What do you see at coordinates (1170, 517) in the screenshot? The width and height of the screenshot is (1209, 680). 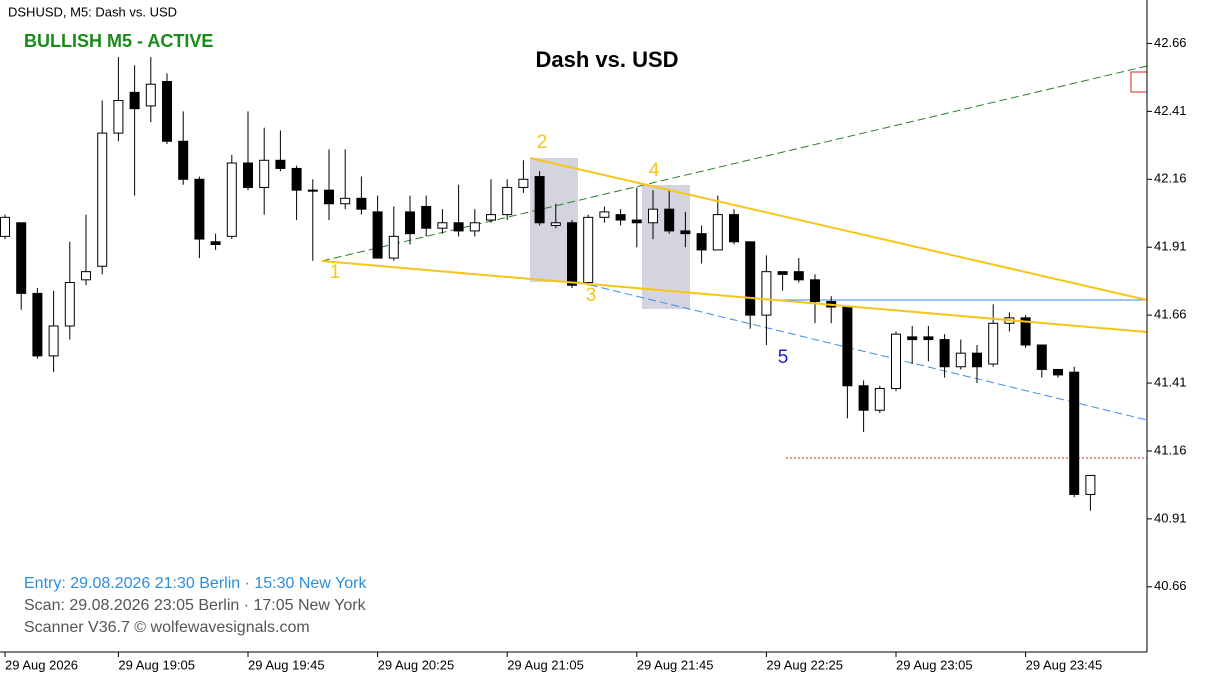 I see `y-tick-label: 40.91` at bounding box center [1170, 517].